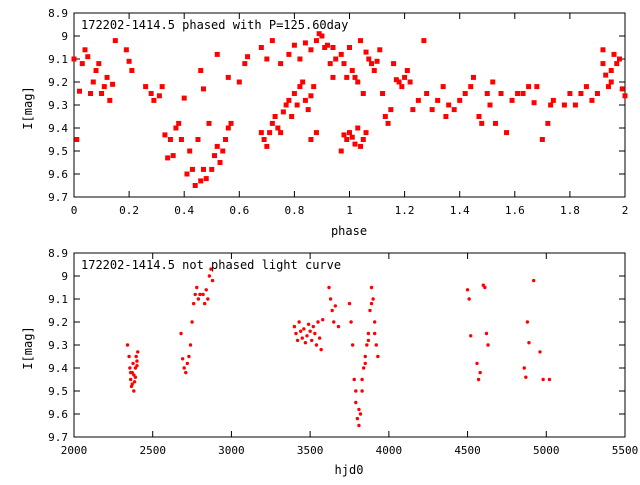  Describe the element at coordinates (58, 437) in the screenshot. I see `y-tick-label: 9.7` at that location.